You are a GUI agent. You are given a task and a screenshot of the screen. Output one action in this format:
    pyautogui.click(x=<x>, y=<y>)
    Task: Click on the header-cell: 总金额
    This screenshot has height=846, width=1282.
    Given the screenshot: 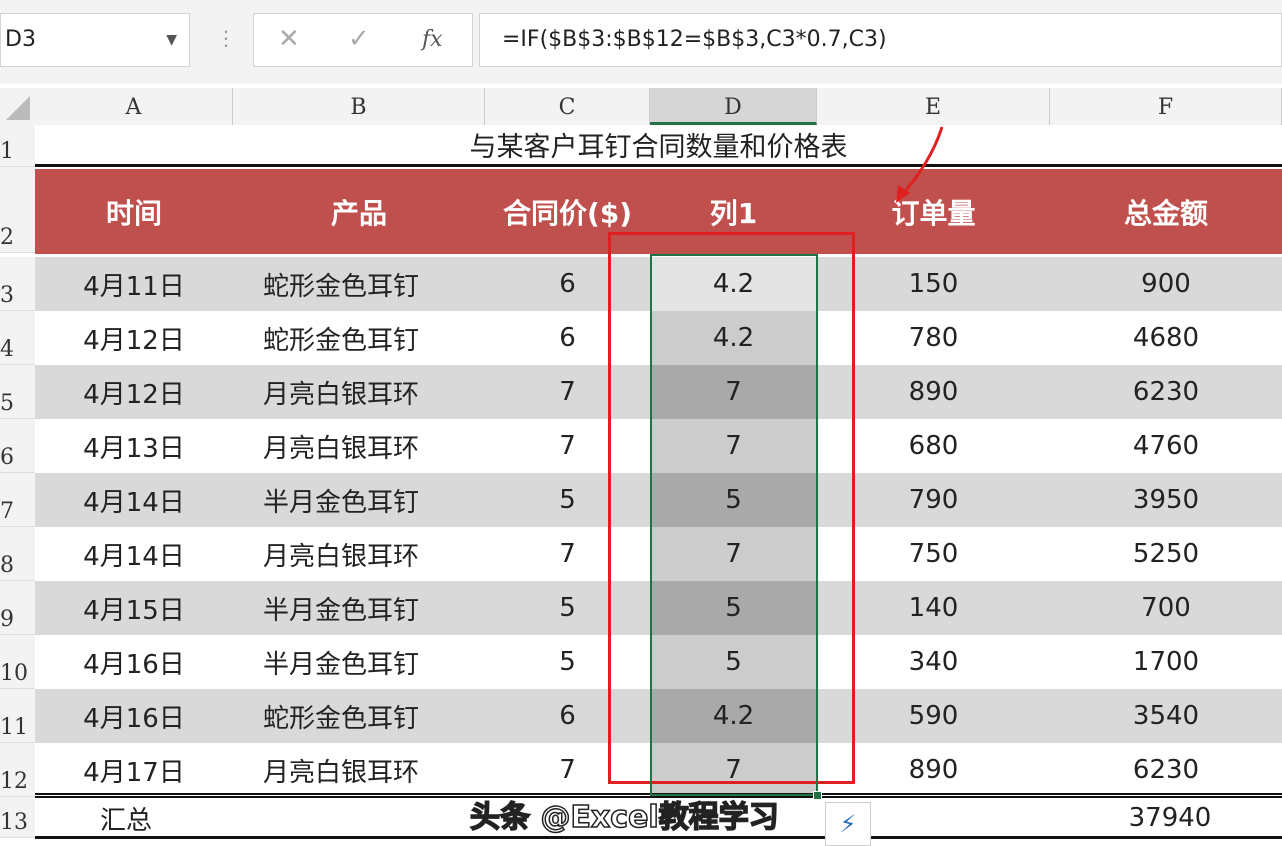 What is the action you would take?
    pyautogui.click(x=1166, y=212)
    